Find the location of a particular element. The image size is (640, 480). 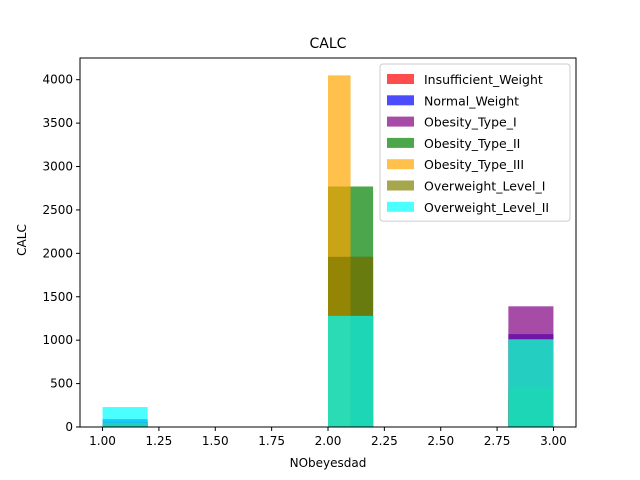

y-tick-label: 2500 is located at coordinates (57, 210).